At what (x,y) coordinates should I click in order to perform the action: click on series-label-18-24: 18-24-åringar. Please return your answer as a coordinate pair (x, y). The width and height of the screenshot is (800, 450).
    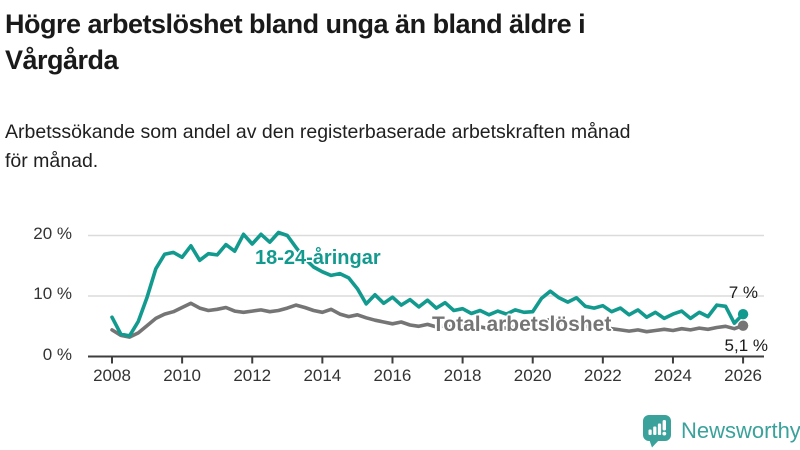
    Looking at the image, I should click on (318, 258).